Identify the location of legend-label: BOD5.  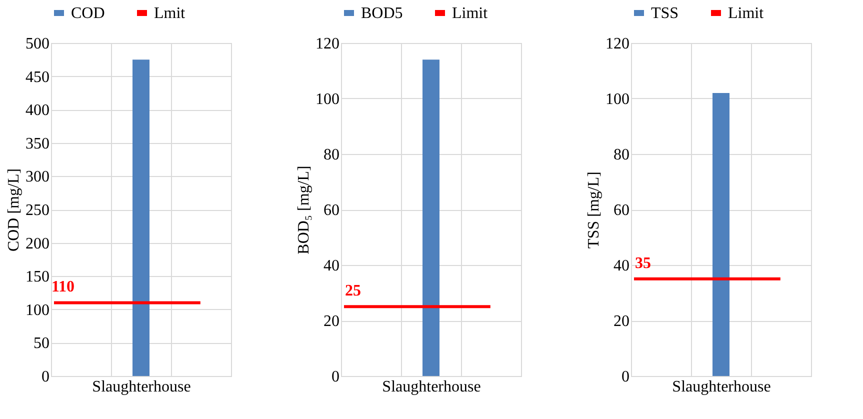
(382, 13).